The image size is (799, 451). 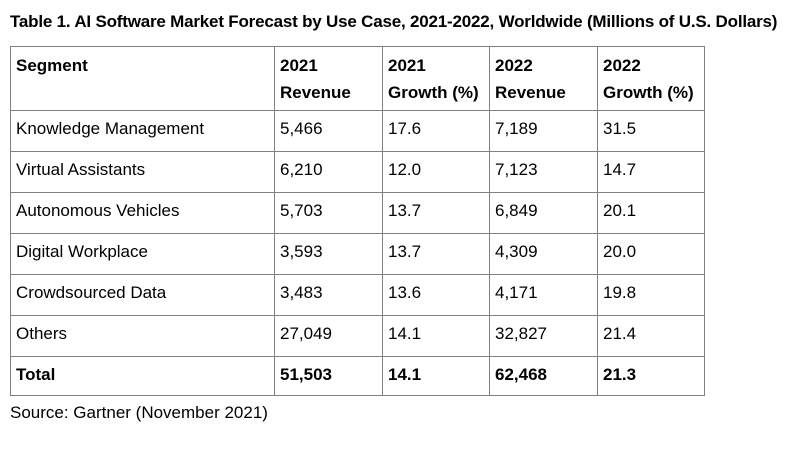 What do you see at coordinates (436, 172) in the screenshot?
I see `value-cell: 12.0` at bounding box center [436, 172].